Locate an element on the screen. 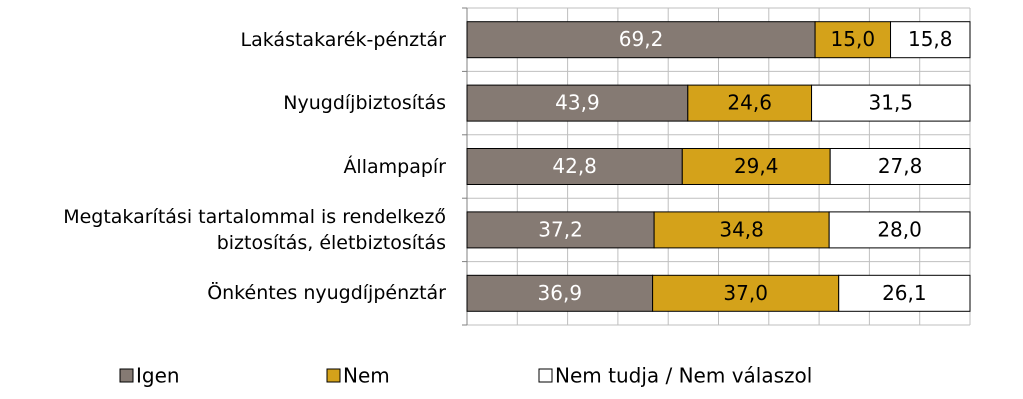 This screenshot has height=399, width=1023. category-label: Állampapír is located at coordinates (394, 166).